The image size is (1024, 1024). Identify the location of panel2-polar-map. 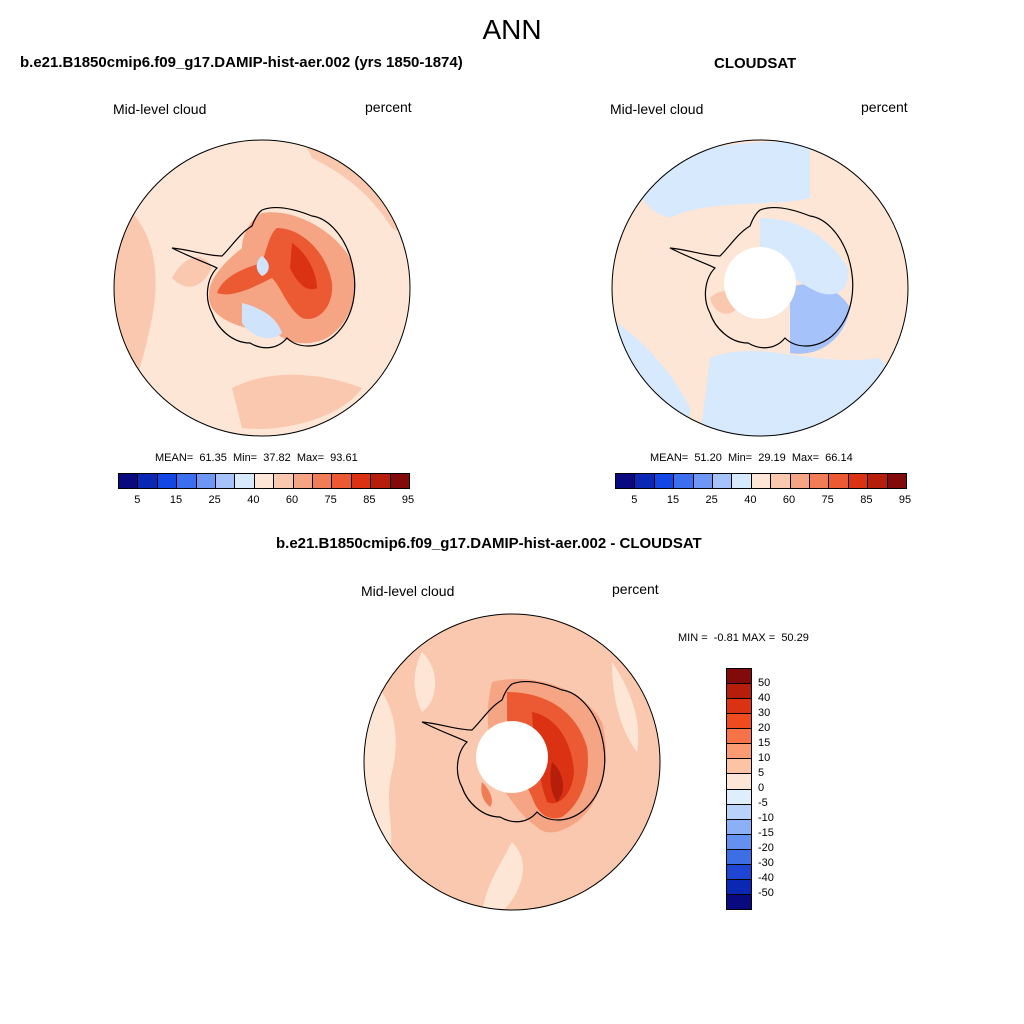
(760, 288).